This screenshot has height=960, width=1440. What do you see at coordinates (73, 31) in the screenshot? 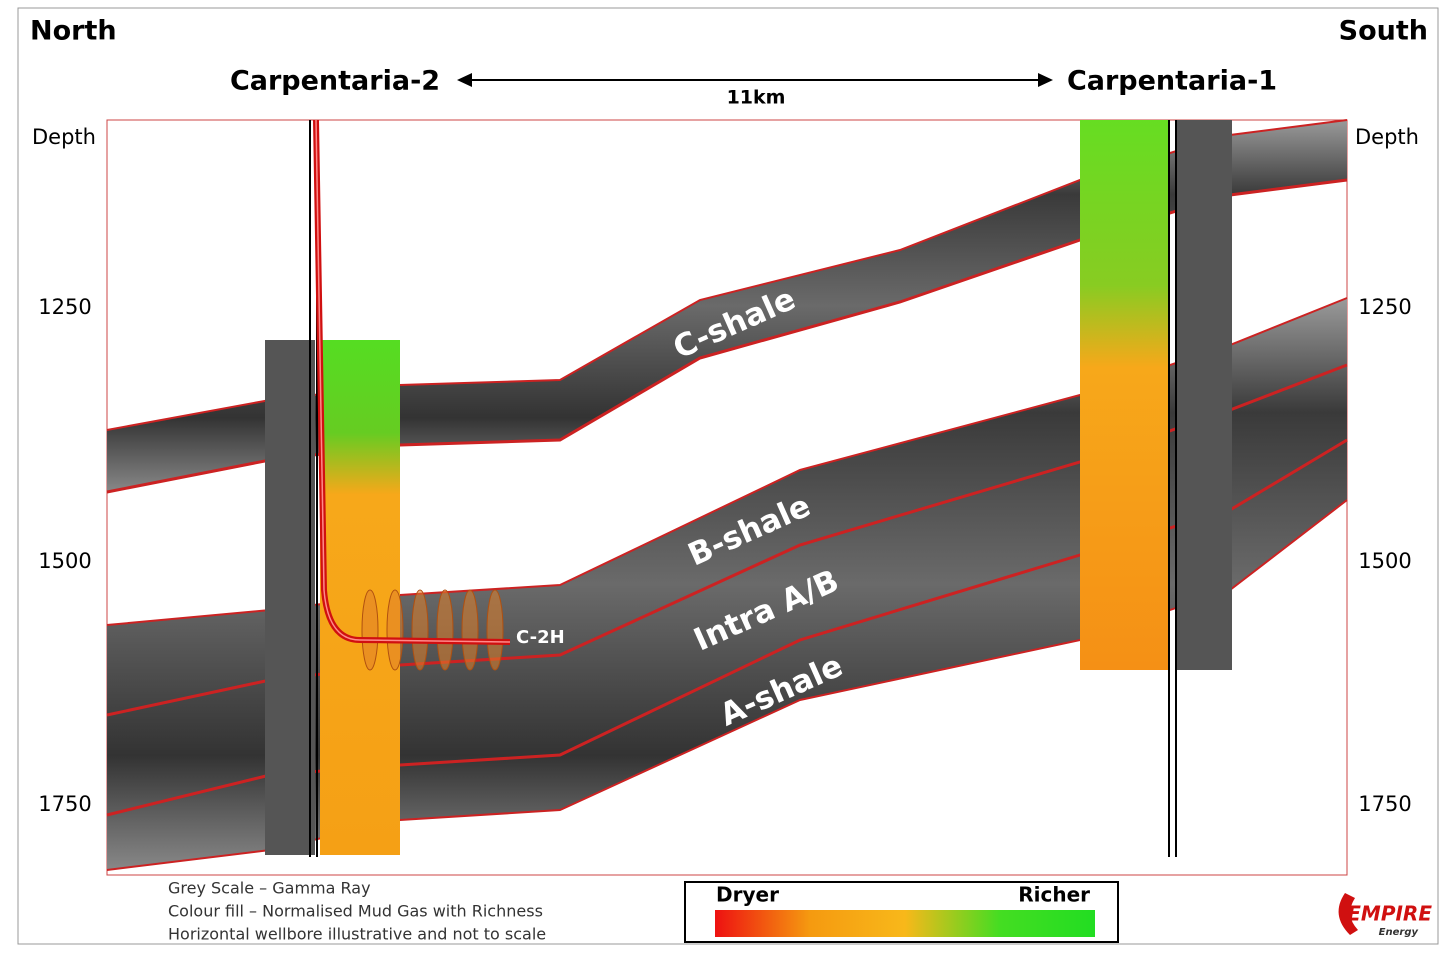
I see `north-label: North` at bounding box center [73, 31].